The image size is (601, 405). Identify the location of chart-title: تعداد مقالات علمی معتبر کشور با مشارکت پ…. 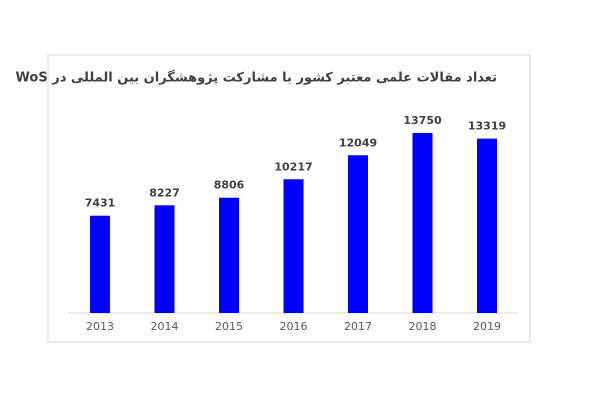
(256, 78).